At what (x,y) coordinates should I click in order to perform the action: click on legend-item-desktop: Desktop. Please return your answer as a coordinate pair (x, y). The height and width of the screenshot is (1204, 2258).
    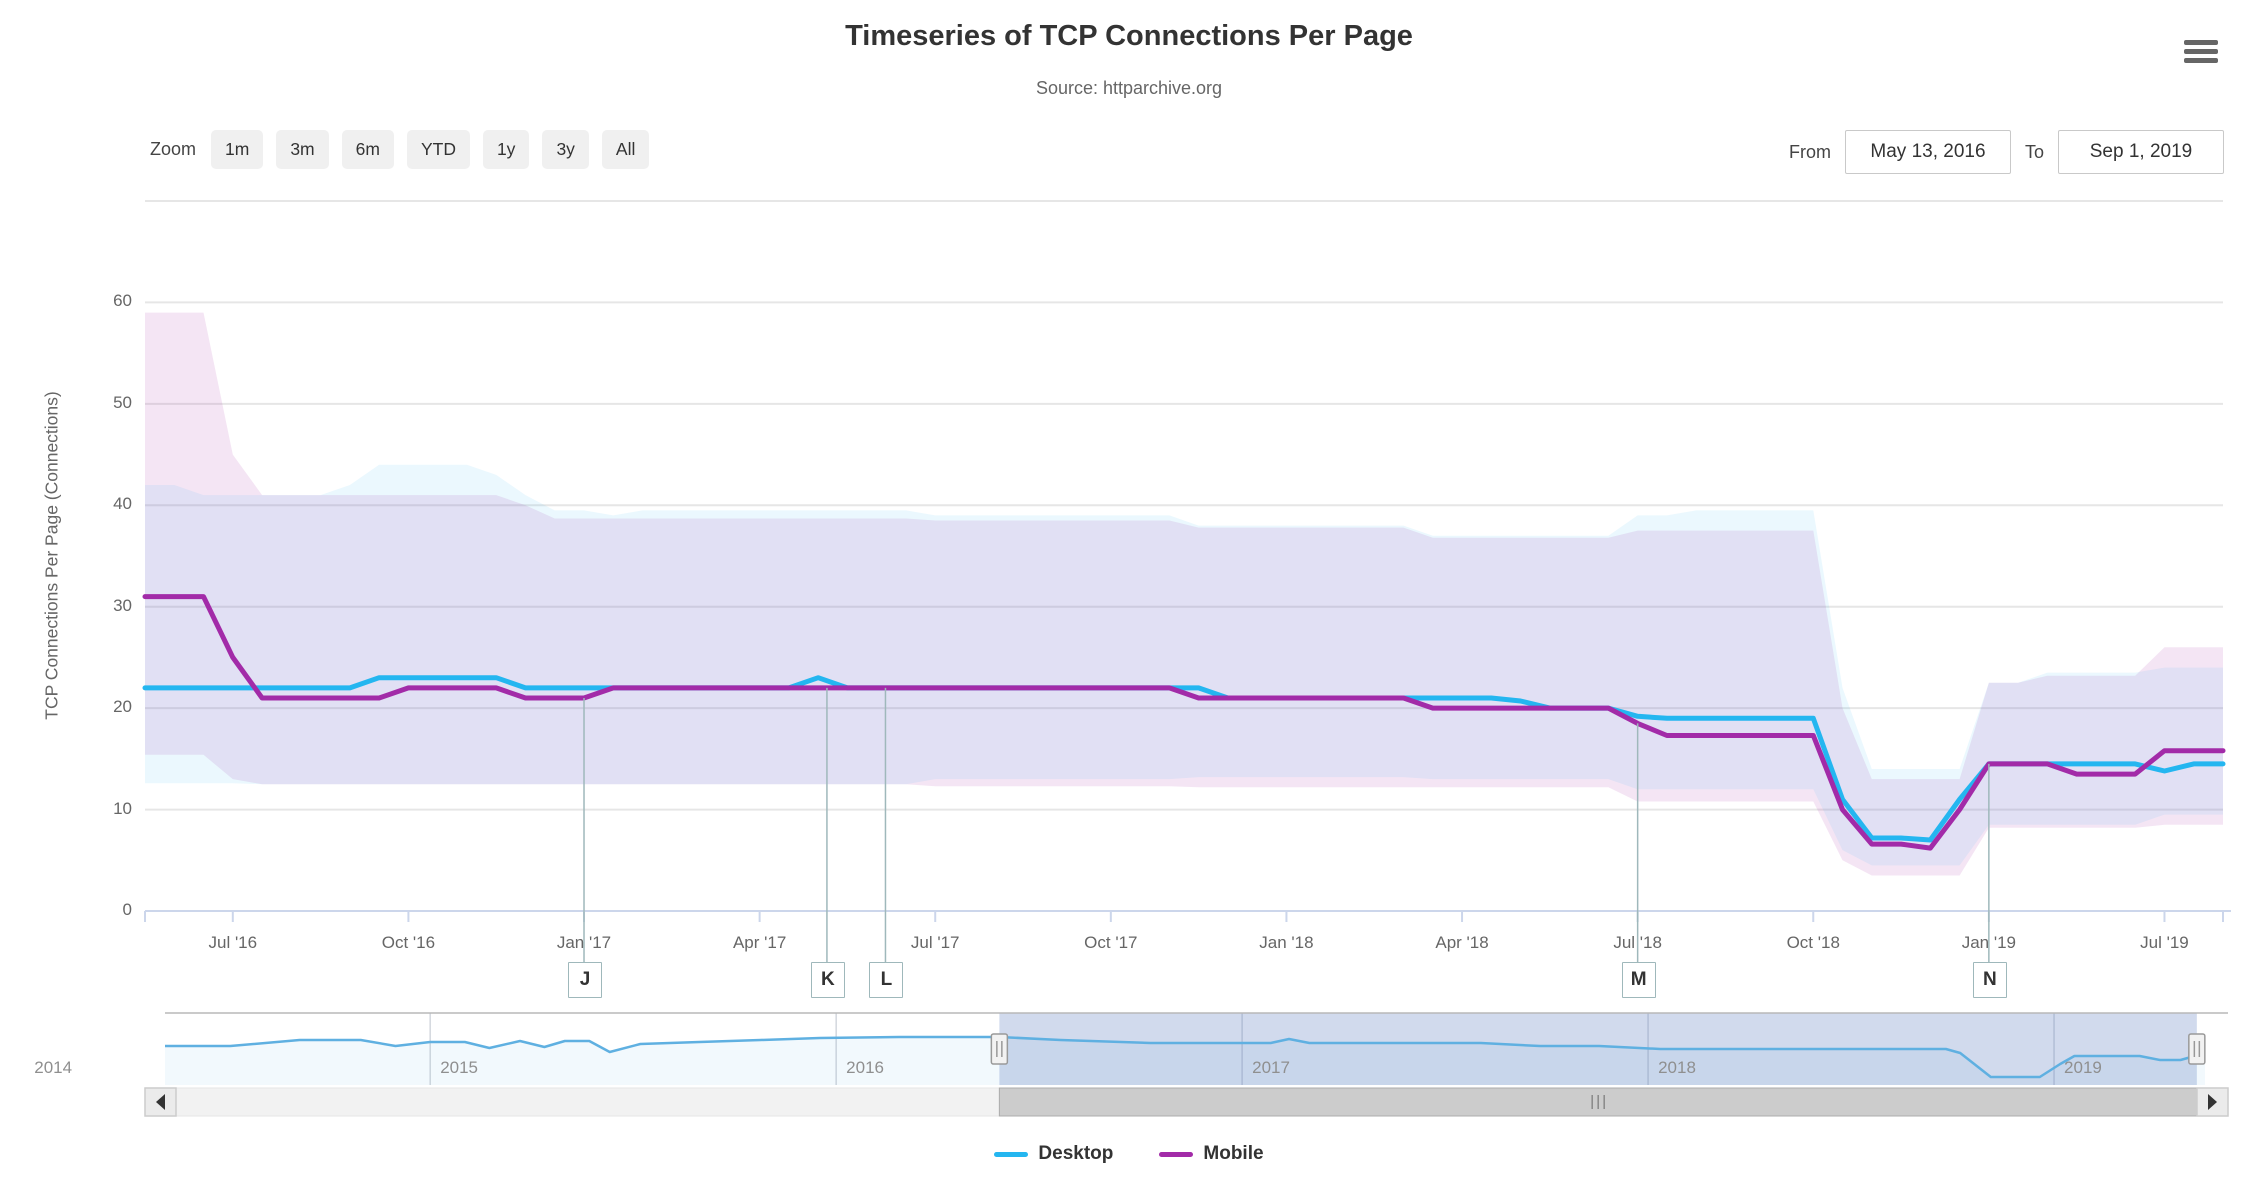
    Looking at the image, I should click on (1053, 1154).